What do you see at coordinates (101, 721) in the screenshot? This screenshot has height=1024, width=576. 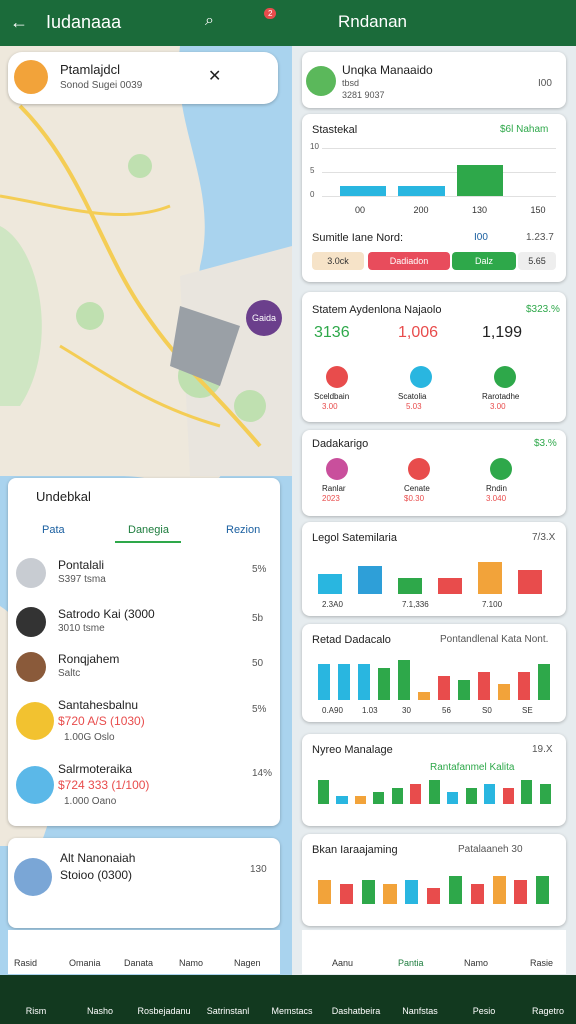 I see `item-sub: $720 A/S (1030)` at bounding box center [101, 721].